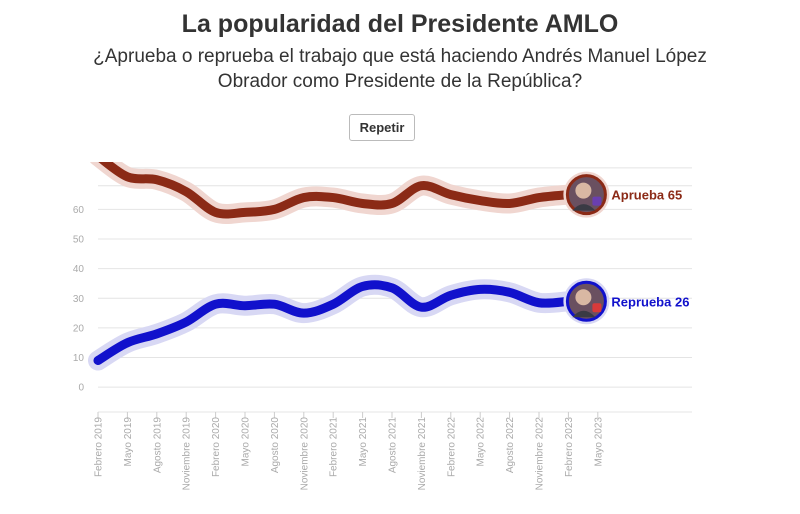 This screenshot has height=514, width=800. Describe the element at coordinates (393, 445) in the screenshot. I see `x-tick-label: Agosto 2021` at that location.